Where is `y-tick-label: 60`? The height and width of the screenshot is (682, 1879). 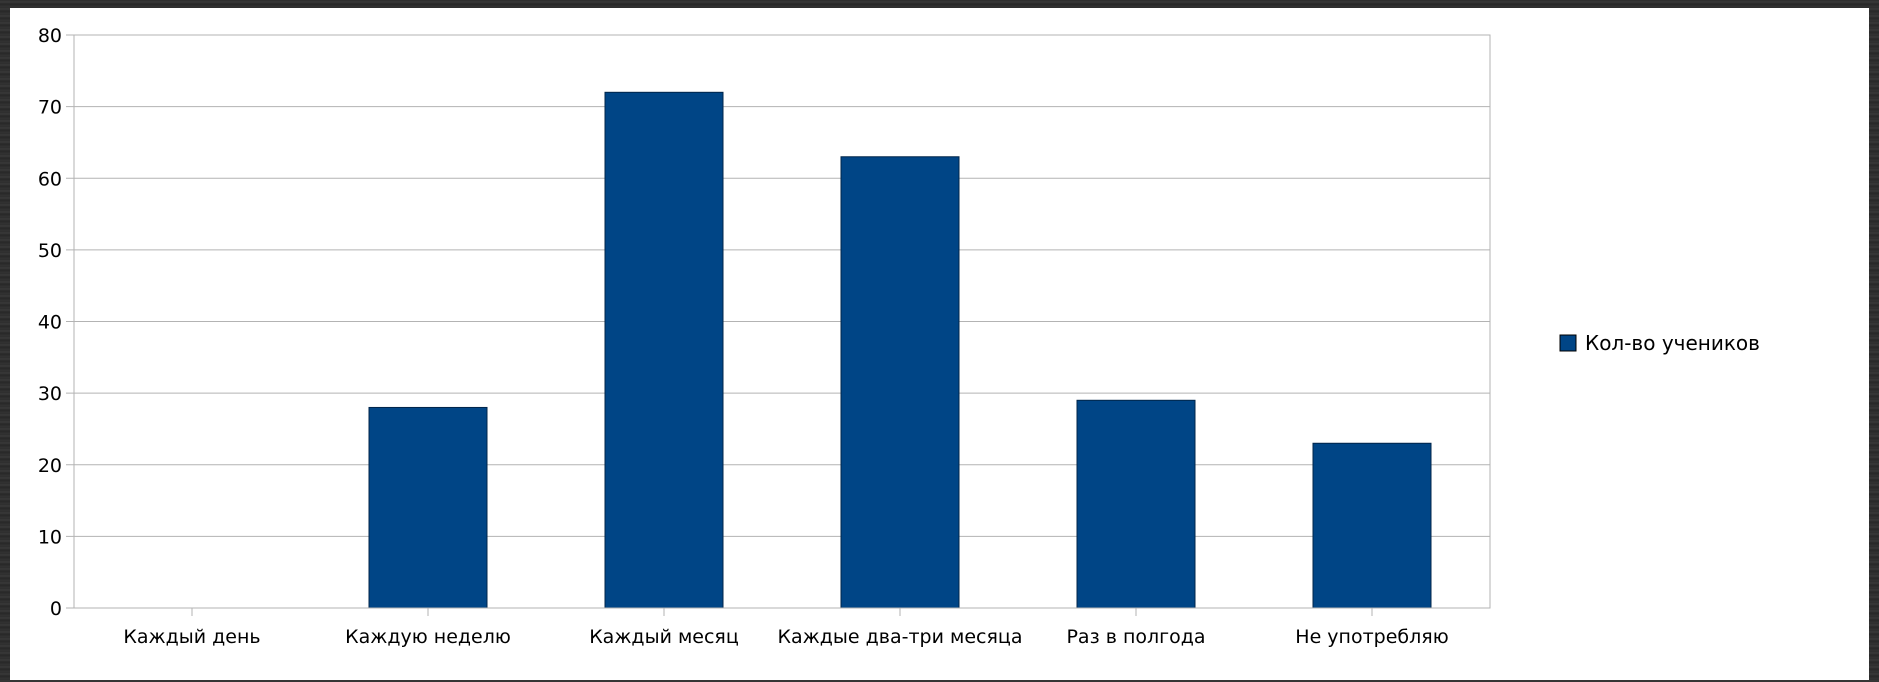
y-tick-label: 60 is located at coordinates (50, 179).